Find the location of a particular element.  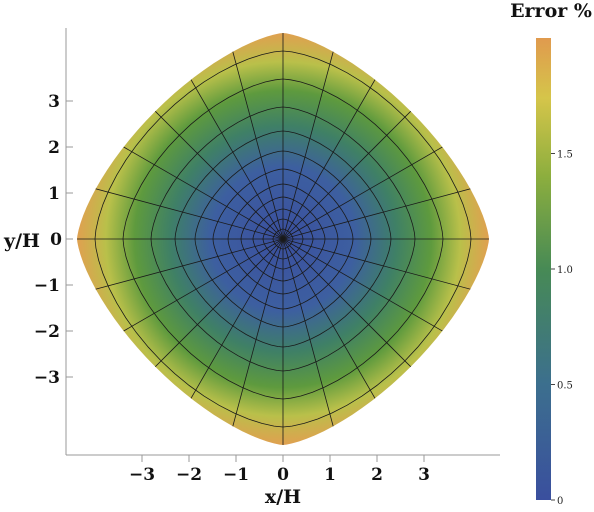

y-ticks: 3 2 1 −1 −2 −3 0 is located at coordinates (53, 240).